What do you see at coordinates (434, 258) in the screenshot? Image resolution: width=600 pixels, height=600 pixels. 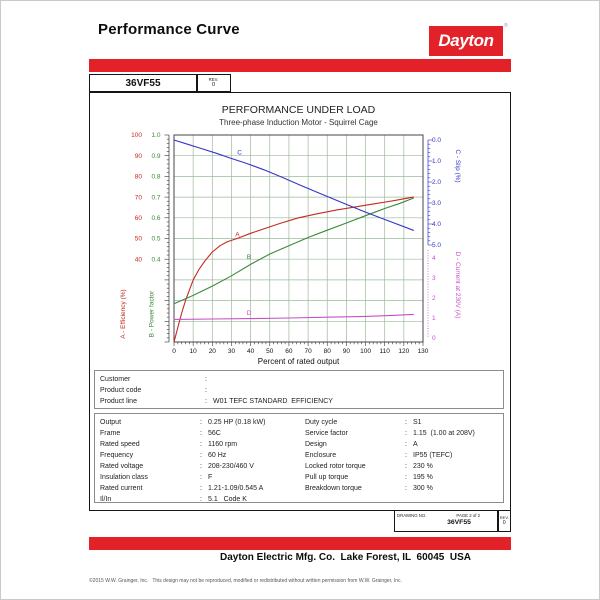 I see `current-tick-label: 4` at bounding box center [434, 258].